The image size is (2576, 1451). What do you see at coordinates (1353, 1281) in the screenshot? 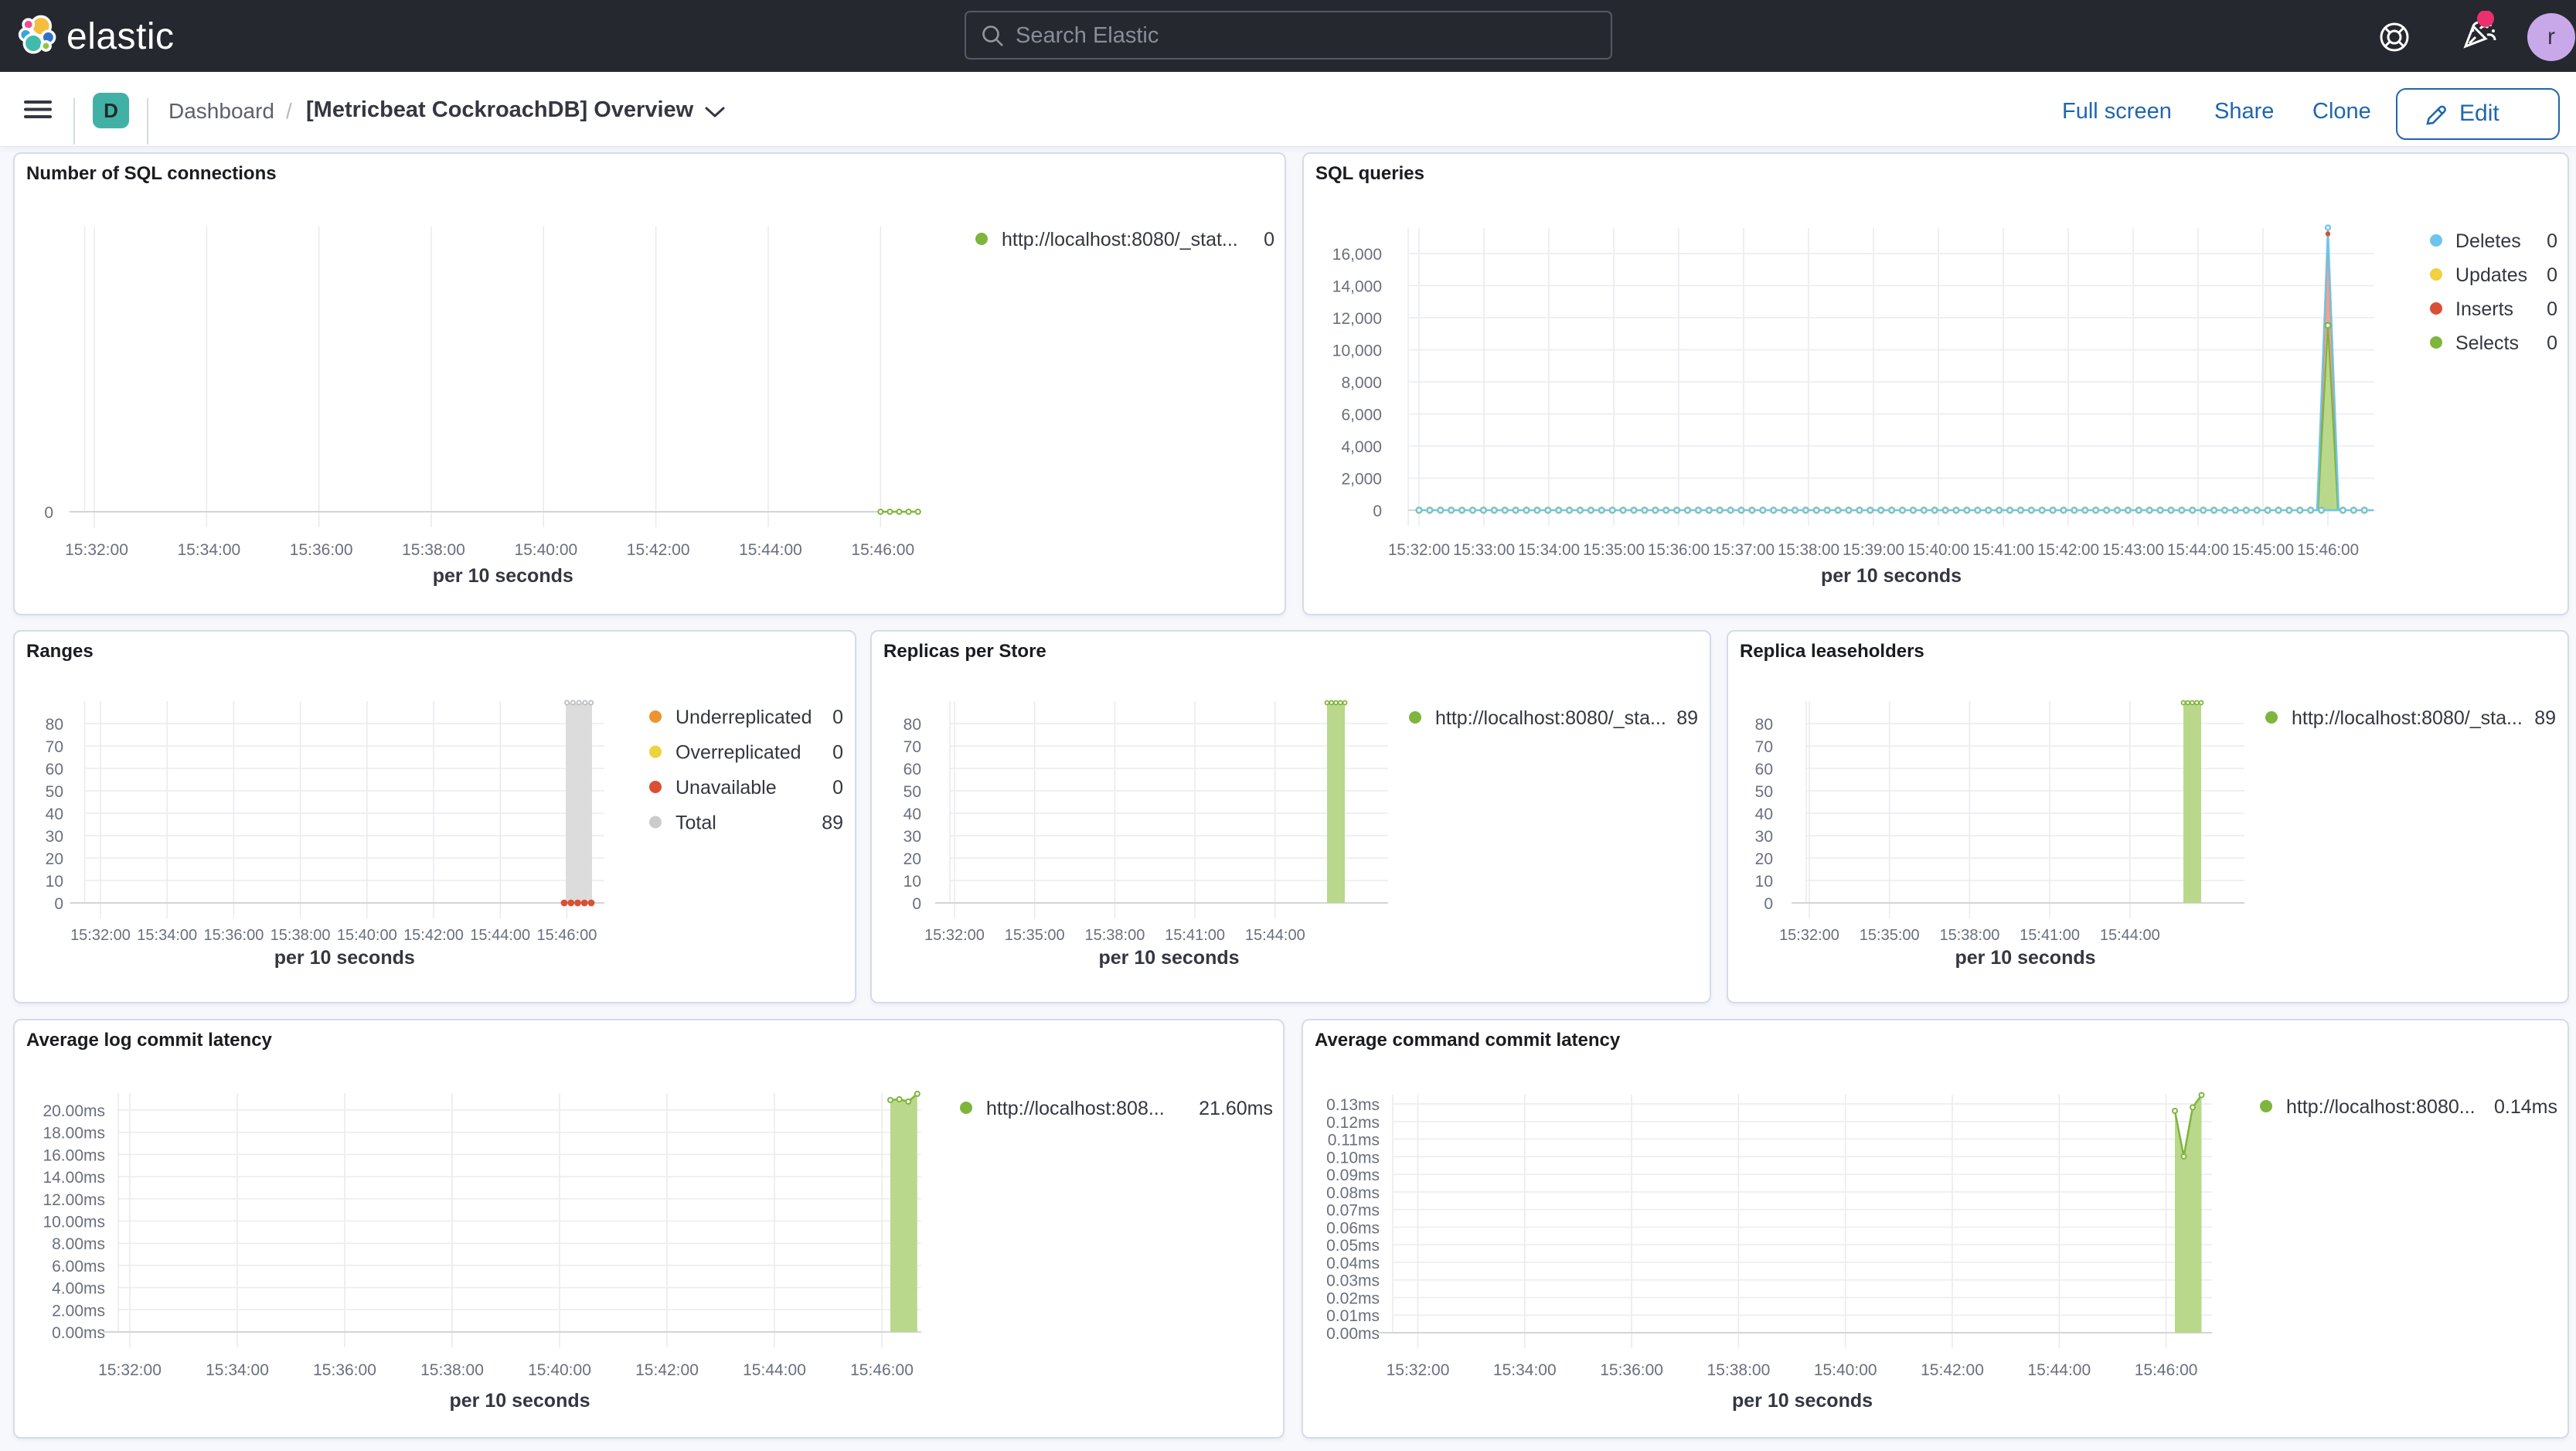
I see `svg-text: 0.03ms` at bounding box center [1353, 1281].